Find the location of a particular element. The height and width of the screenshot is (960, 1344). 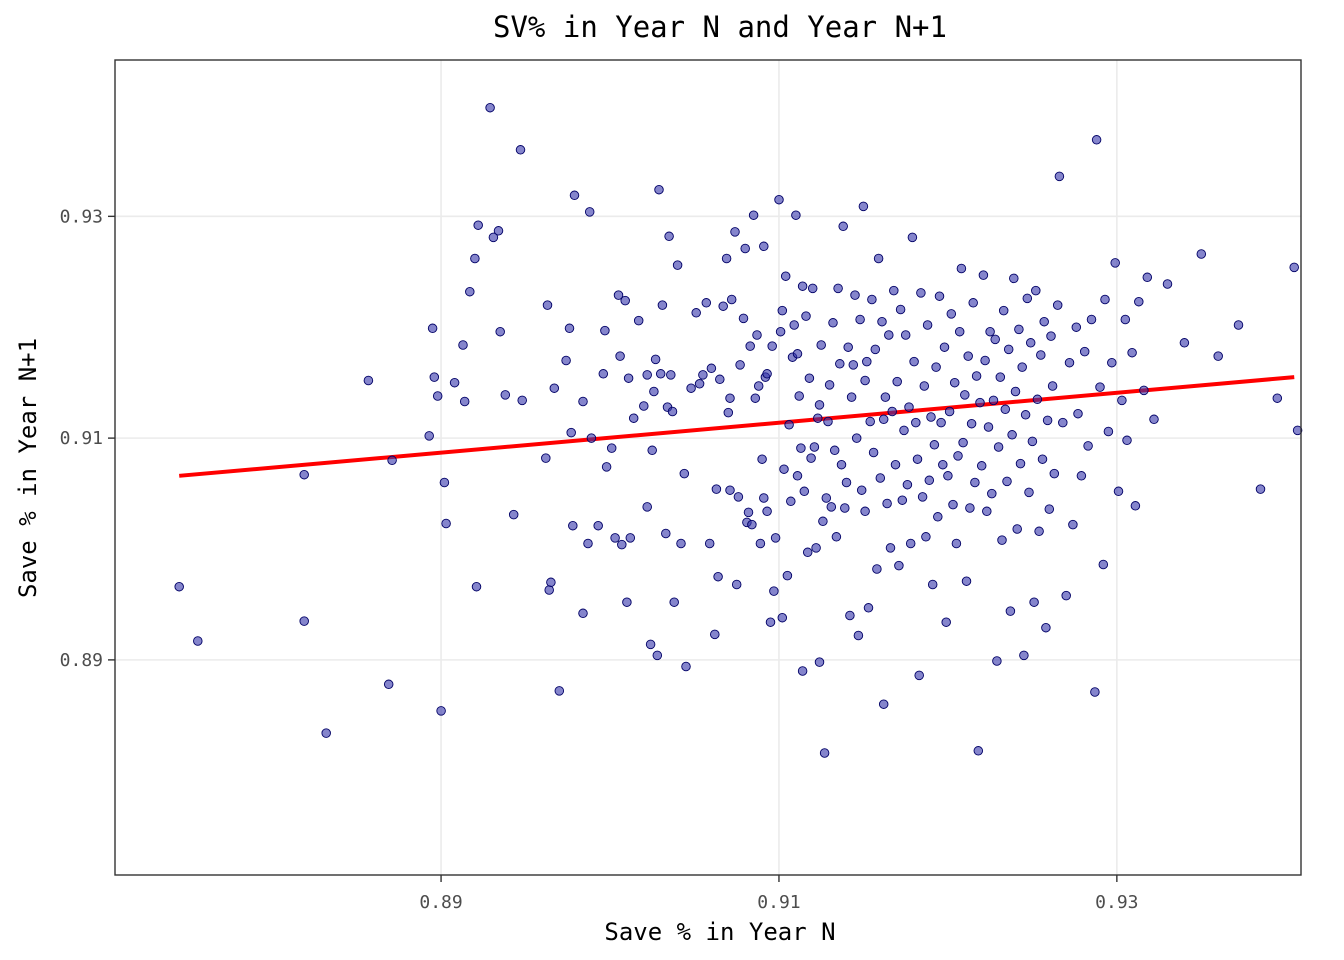

trend-line-group is located at coordinates (737, 426).